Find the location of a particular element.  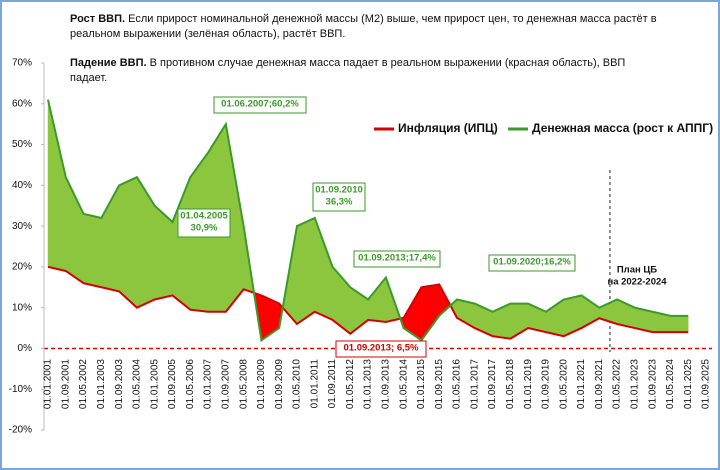

legend-label: Денежная масса (рост к АППГ) is located at coordinates (622, 128).